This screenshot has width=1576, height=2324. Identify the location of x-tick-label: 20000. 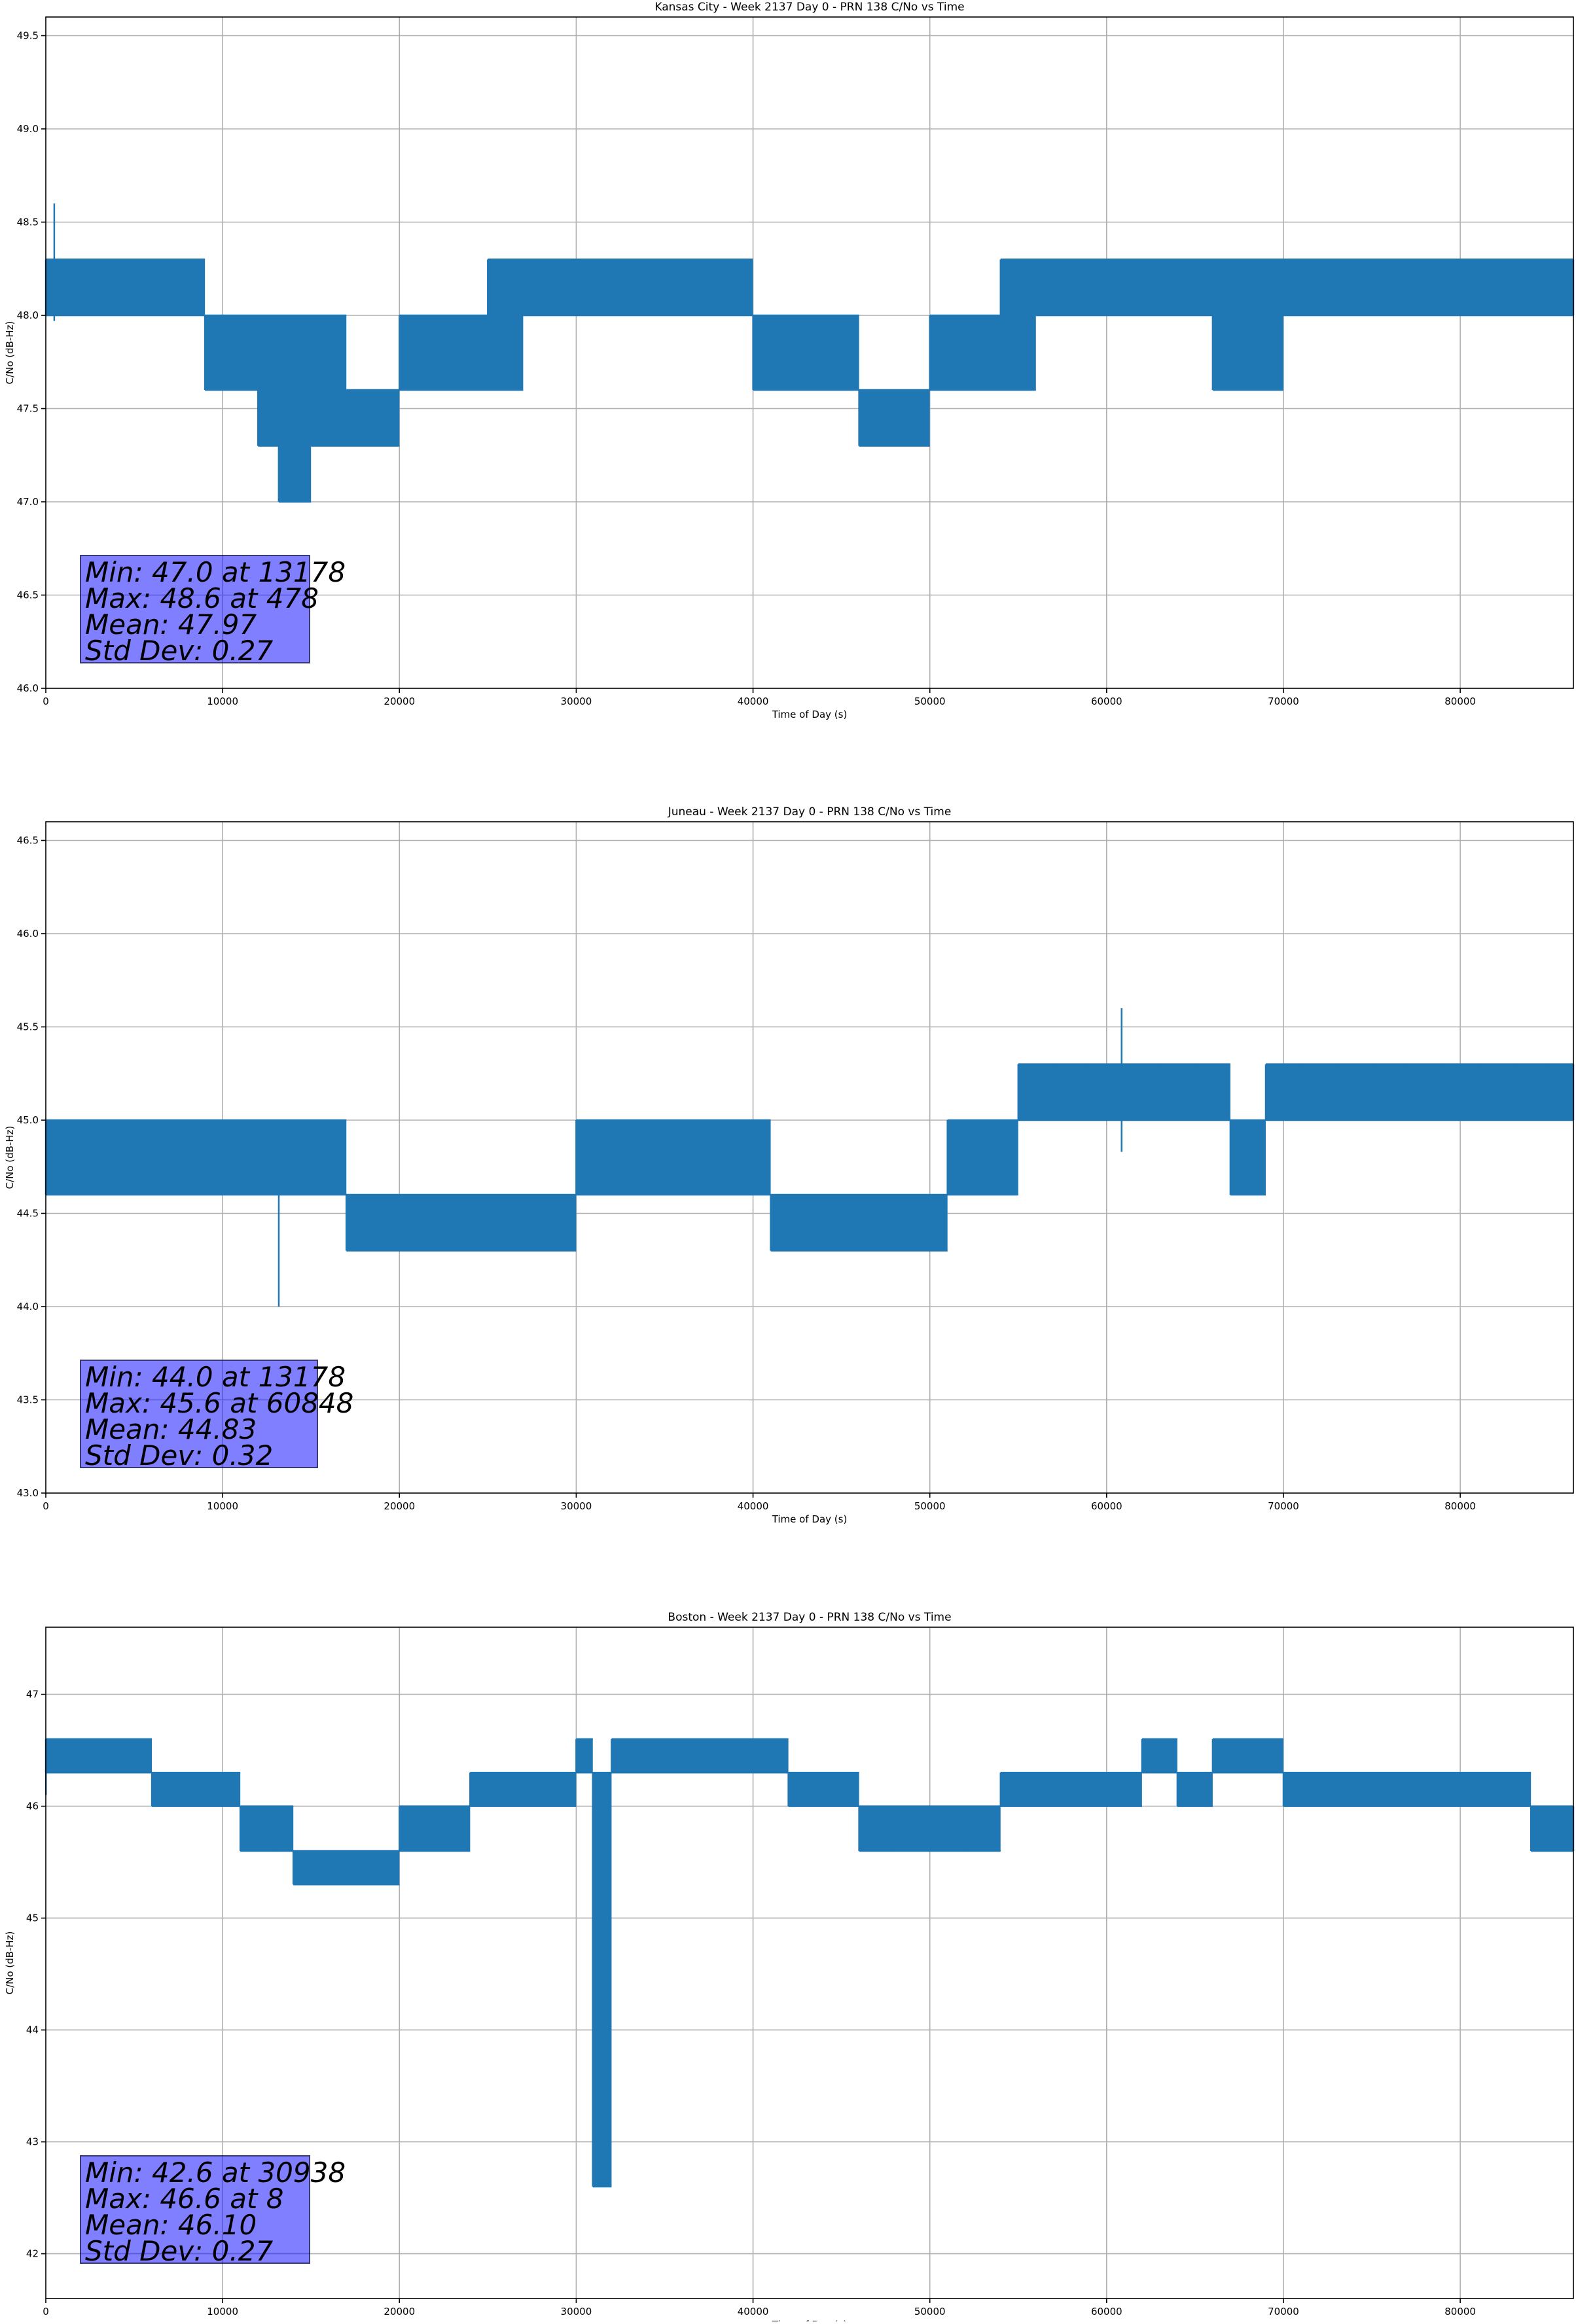
(399, 2311).